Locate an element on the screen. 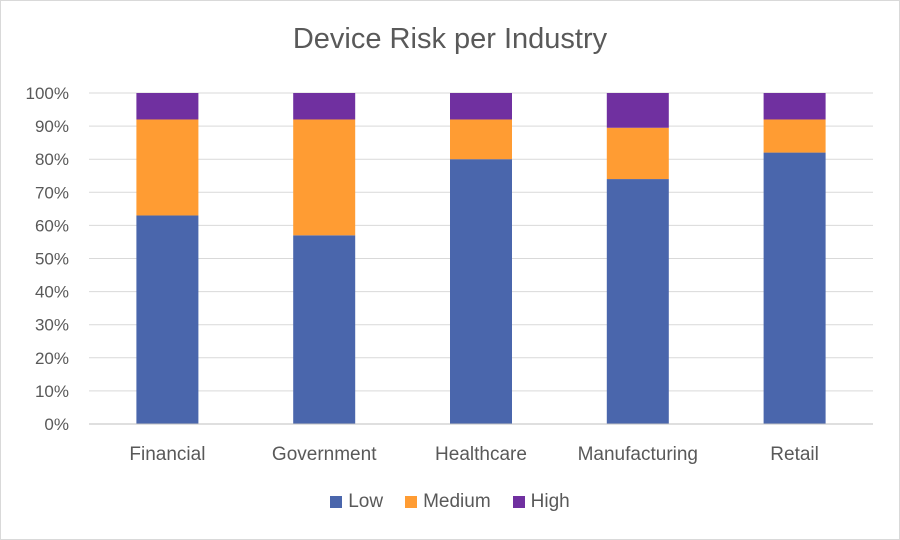 The width and height of the screenshot is (900, 540). legend-label: Low is located at coordinates (366, 501).